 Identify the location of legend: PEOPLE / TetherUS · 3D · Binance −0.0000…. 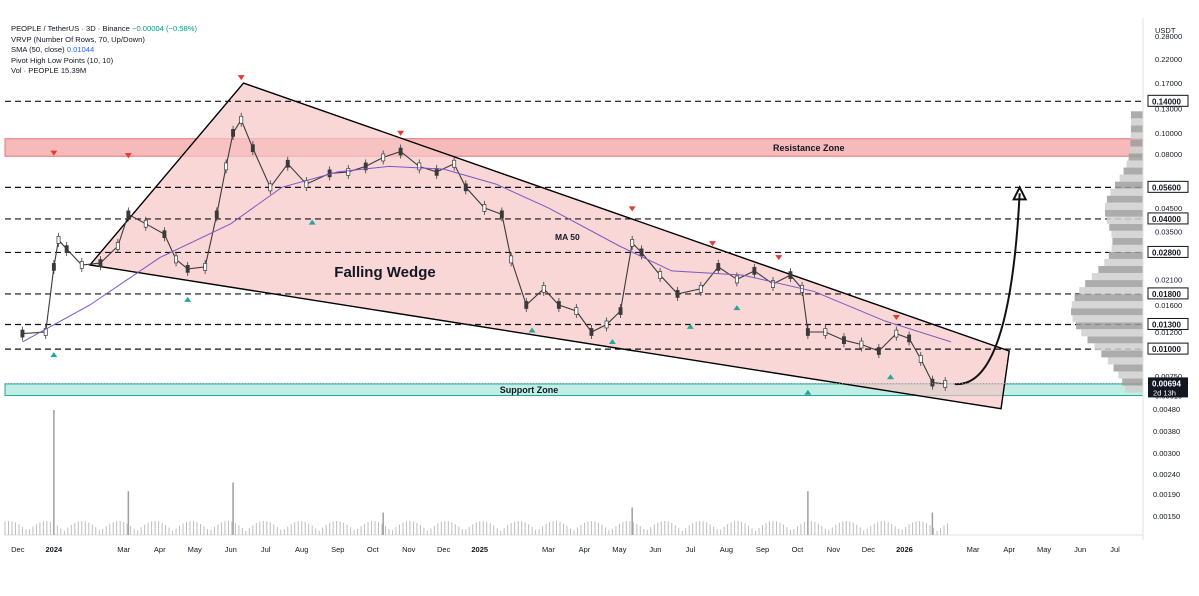
(104, 50).